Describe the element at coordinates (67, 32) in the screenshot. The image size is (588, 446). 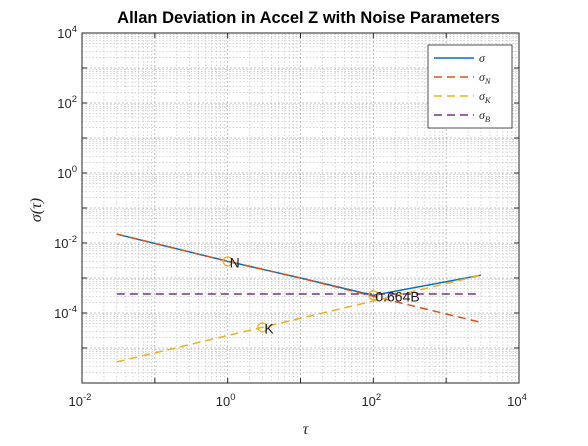
I see `y-tick-label: 10⁴` at that location.